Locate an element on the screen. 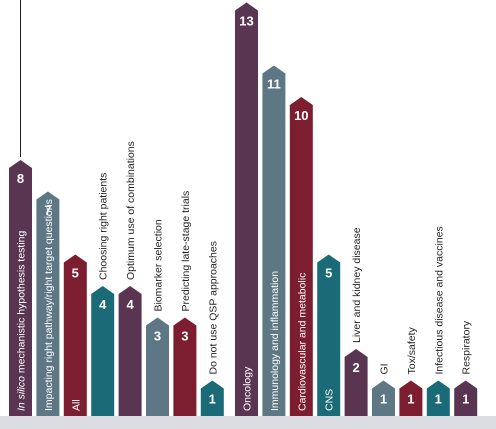  bar-value-label: 13 is located at coordinates (246, 21).